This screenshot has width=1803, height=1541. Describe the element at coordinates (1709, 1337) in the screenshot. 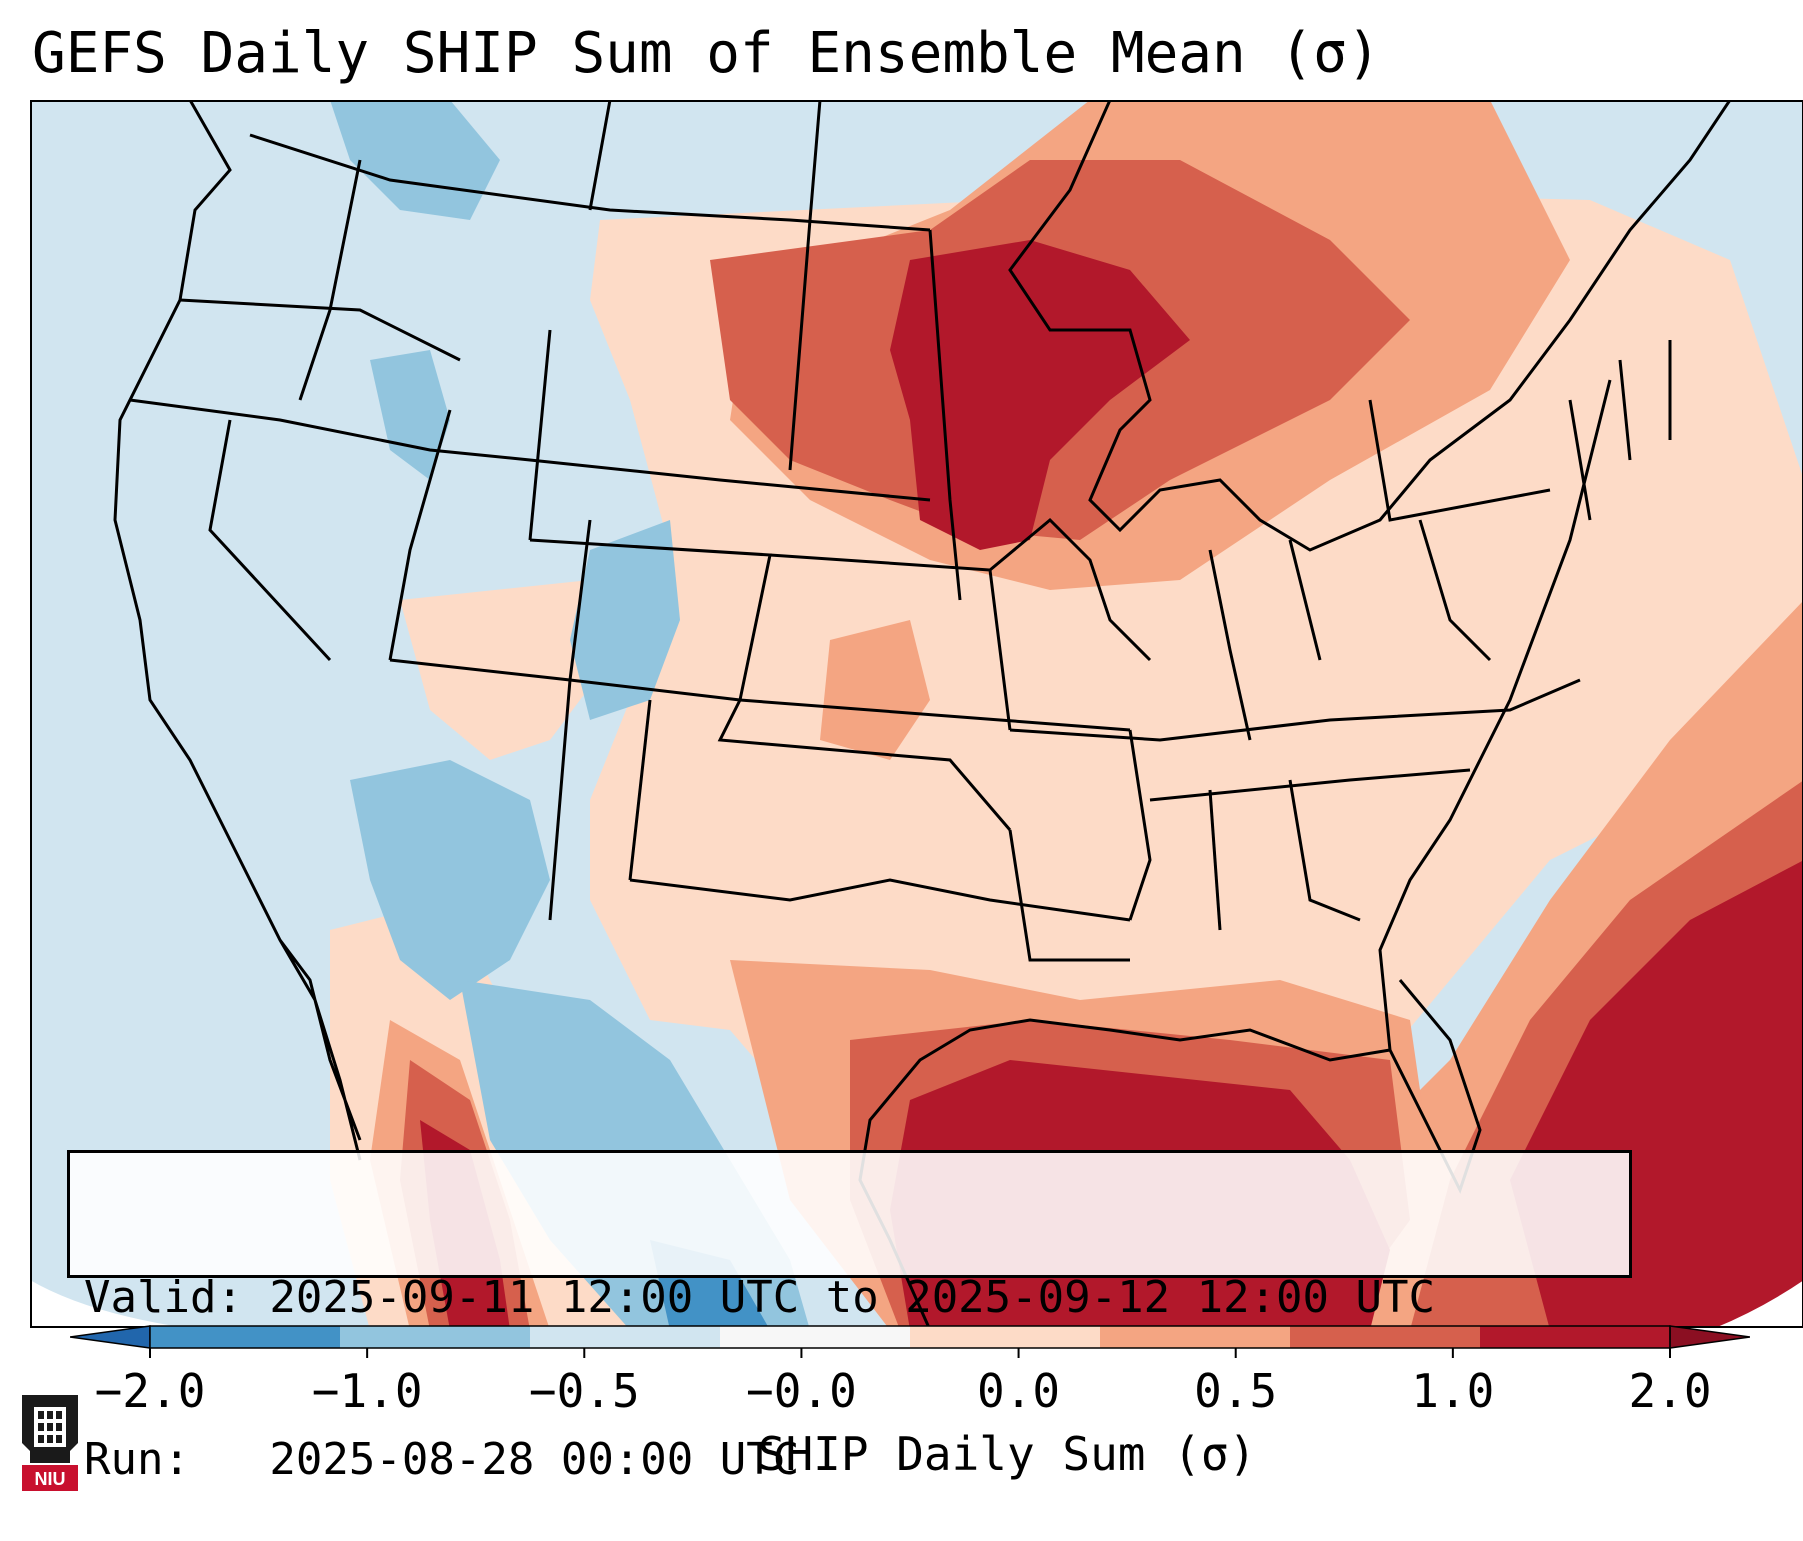

I see `colorbar-over-arrow` at that location.